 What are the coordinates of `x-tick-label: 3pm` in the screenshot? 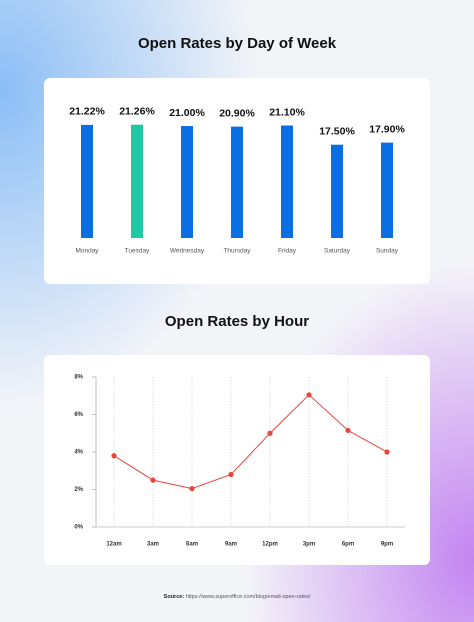 It's located at (309, 545).